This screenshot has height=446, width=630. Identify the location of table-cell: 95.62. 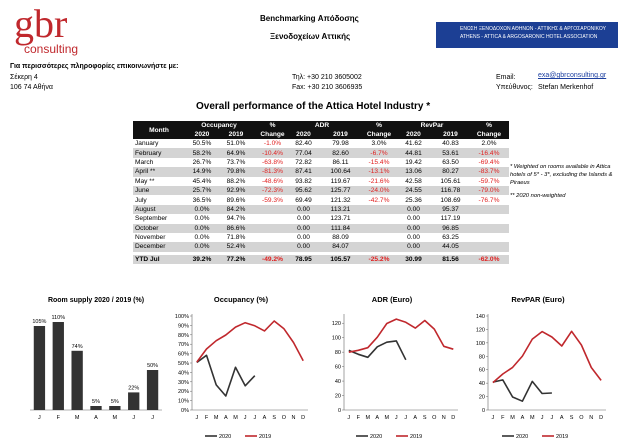
(303, 190).